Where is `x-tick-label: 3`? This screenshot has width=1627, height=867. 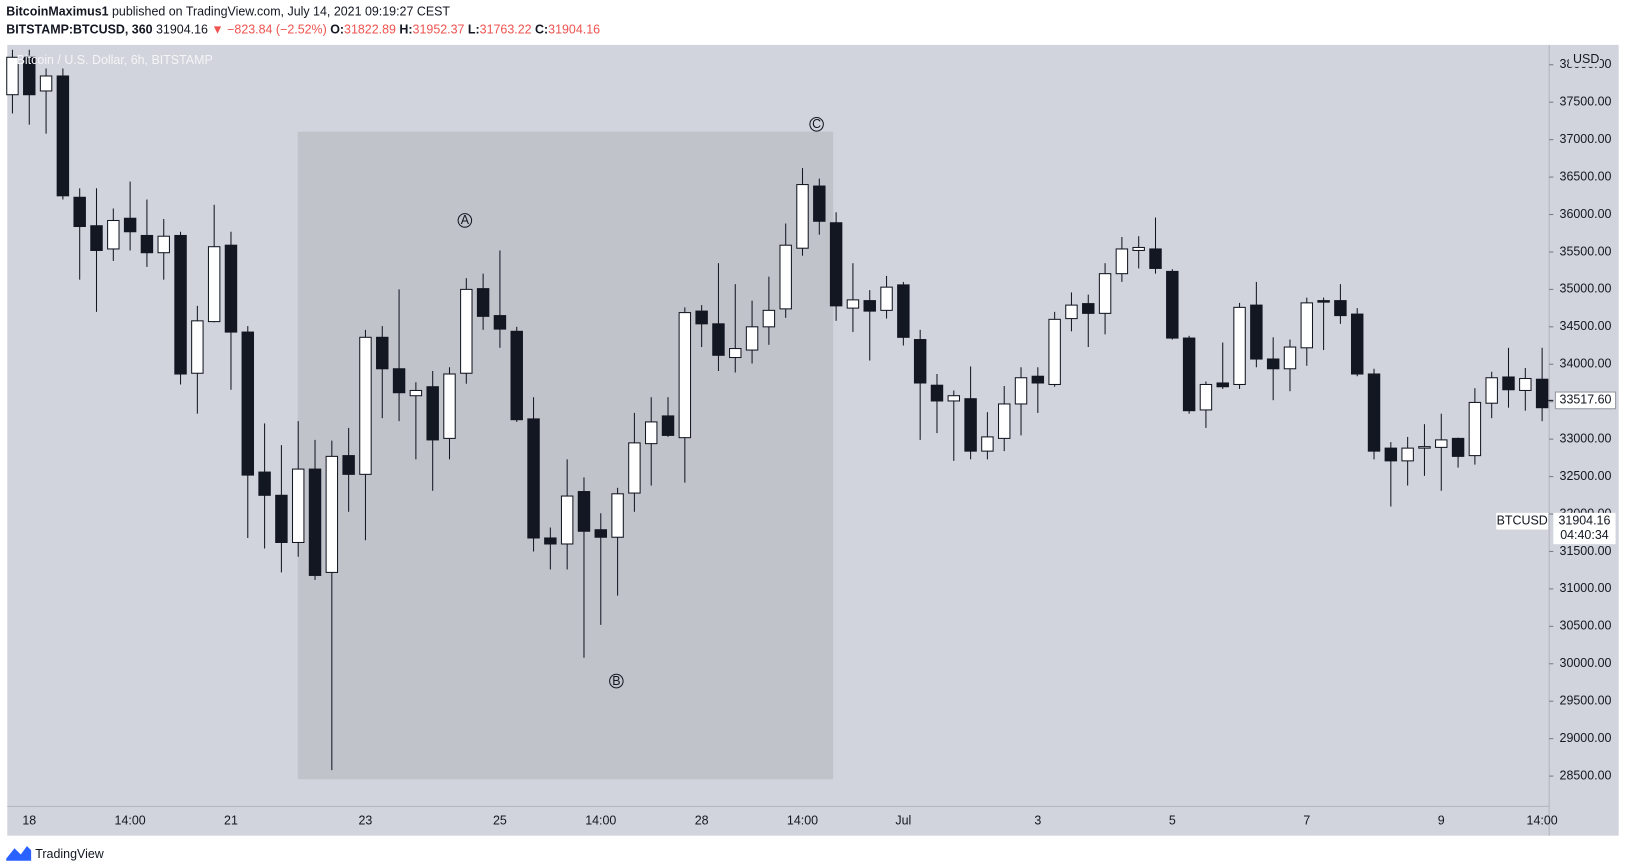
x-tick-label: 3 is located at coordinates (1037, 820).